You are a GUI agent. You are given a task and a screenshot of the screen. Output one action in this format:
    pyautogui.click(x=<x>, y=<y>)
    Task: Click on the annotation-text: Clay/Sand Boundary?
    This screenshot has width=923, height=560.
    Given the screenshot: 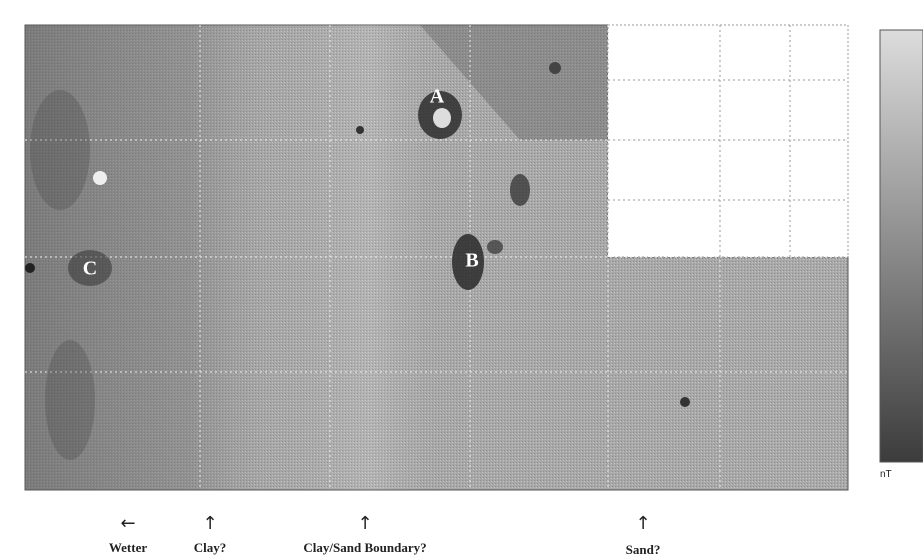 What is the action you would take?
    pyautogui.click(x=364, y=547)
    